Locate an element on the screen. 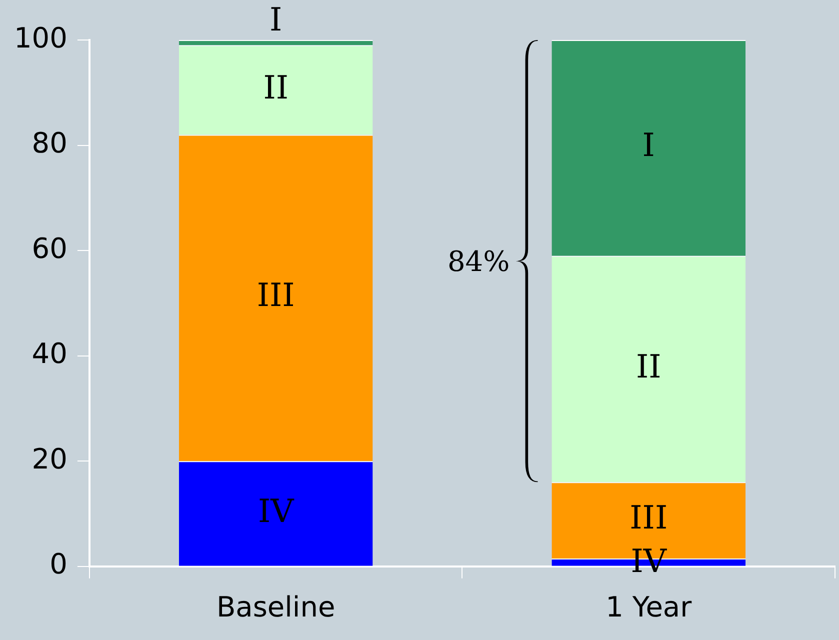 This screenshot has width=839, height=640. x-tick-label: 1 Year is located at coordinates (649, 607).